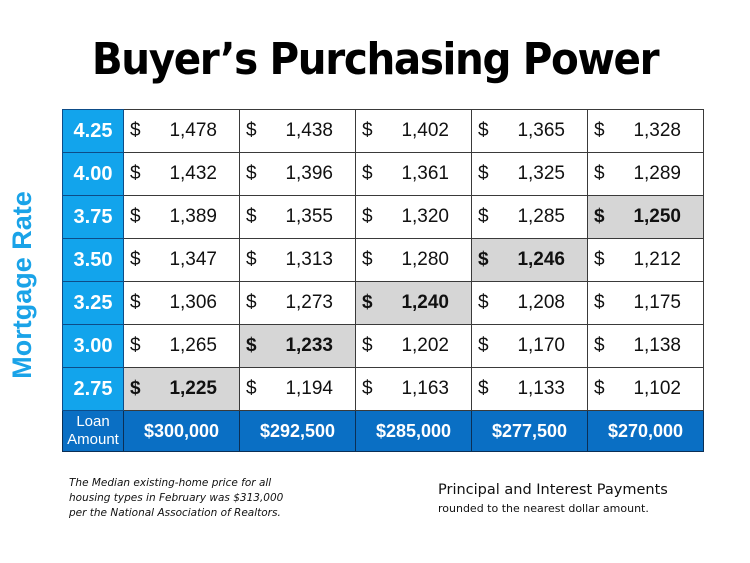  What do you see at coordinates (425, 388) in the screenshot?
I see `payment-value: 1,163` at bounding box center [425, 388].